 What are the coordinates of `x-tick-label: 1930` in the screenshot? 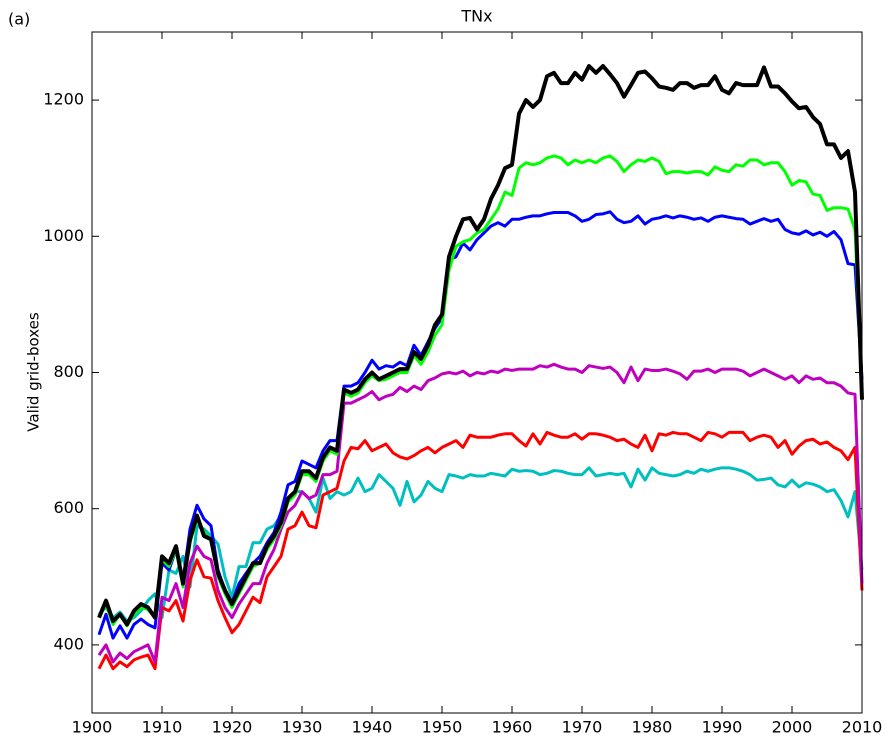 It's located at (302, 727).